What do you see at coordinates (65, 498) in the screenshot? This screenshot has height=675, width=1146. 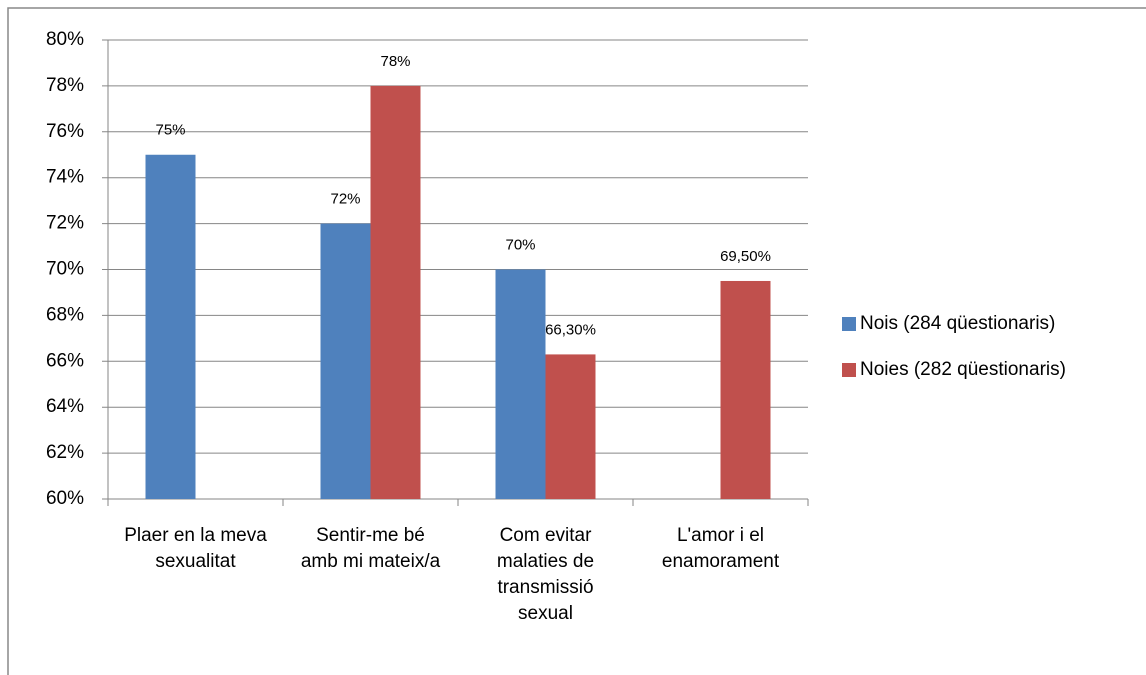 I see `y-tick-label: 60%` at bounding box center [65, 498].